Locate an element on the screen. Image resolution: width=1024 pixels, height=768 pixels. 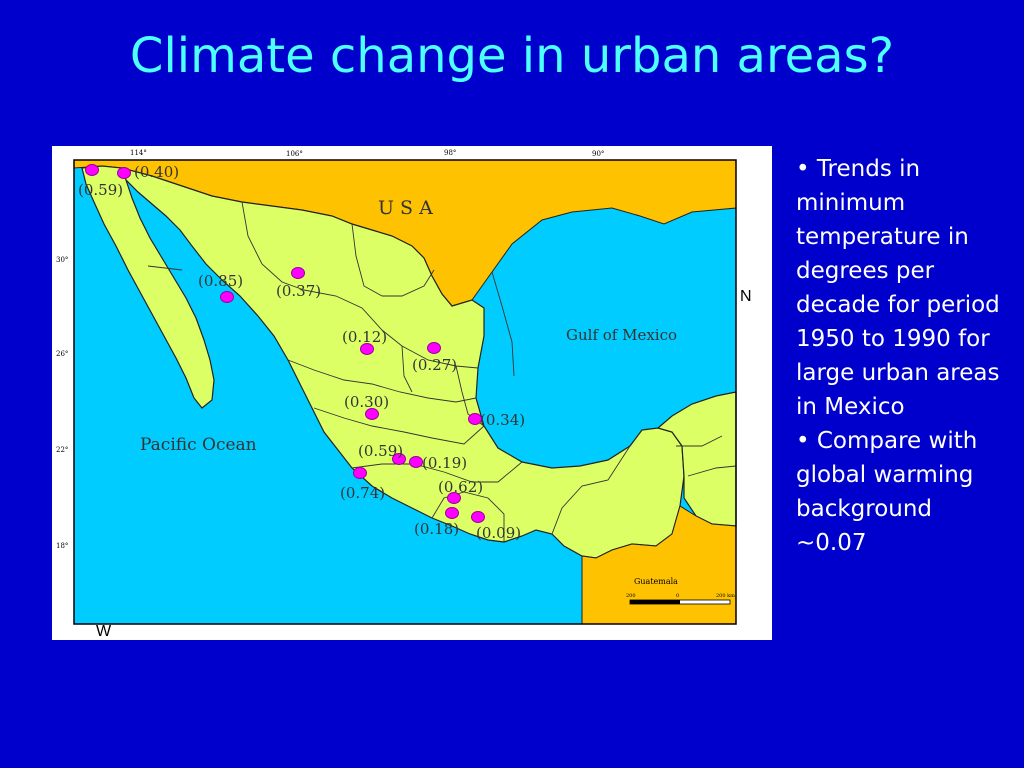
pacific-ocean-label: Pacific Ocean is located at coordinates (198, 445).